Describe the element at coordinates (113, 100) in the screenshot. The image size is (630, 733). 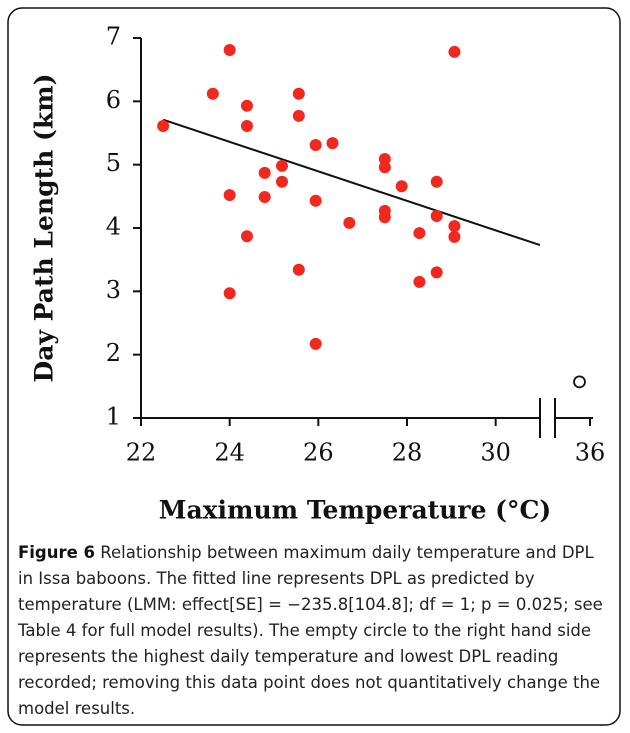
I see `y-tick-label: 6` at that location.